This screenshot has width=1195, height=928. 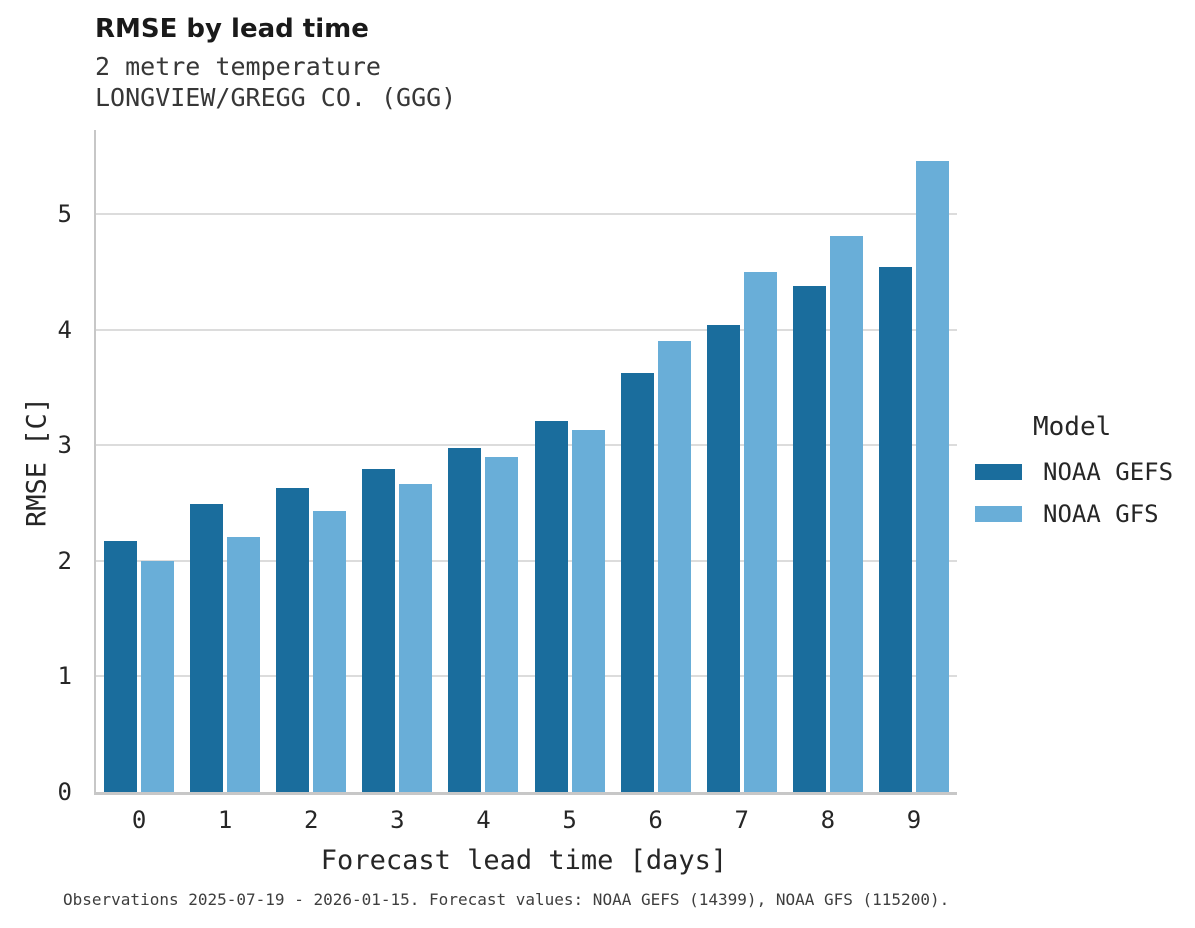 What do you see at coordinates (914, 820) in the screenshot?
I see `x-tick-label-9: 9` at bounding box center [914, 820].